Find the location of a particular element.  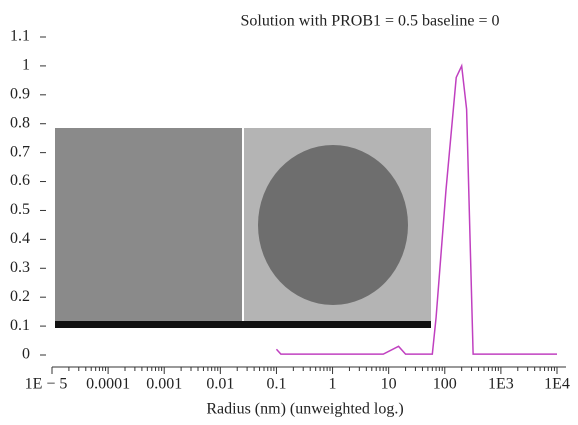

y-tick-label: 0.5 is located at coordinates (20, 209).